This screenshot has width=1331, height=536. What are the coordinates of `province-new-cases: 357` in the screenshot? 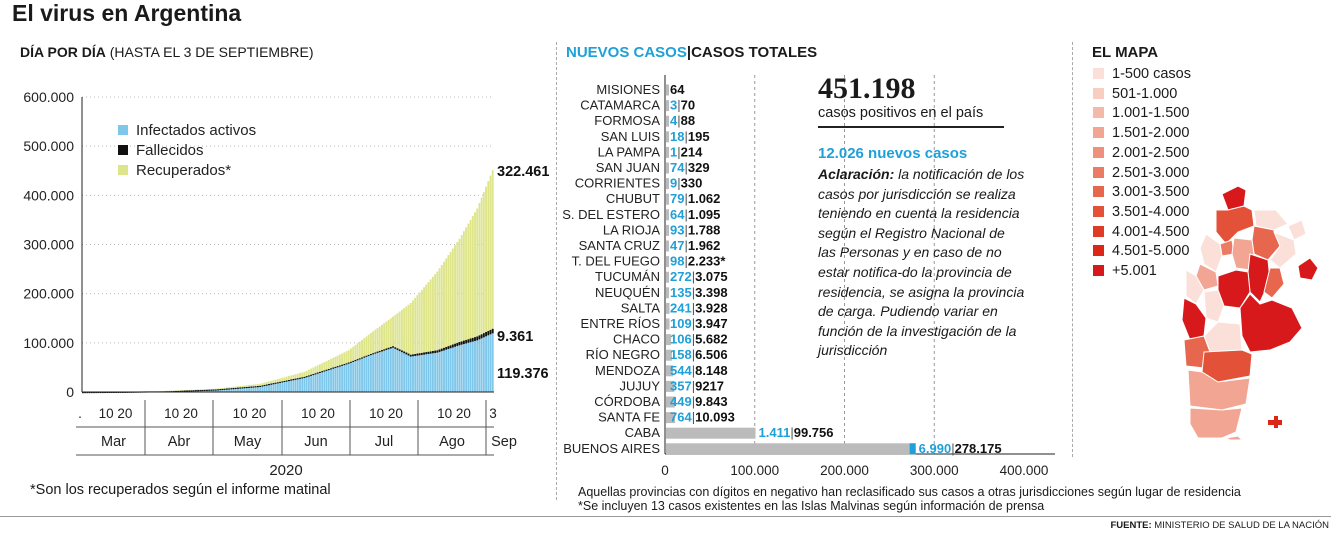 It's located at (681, 385).